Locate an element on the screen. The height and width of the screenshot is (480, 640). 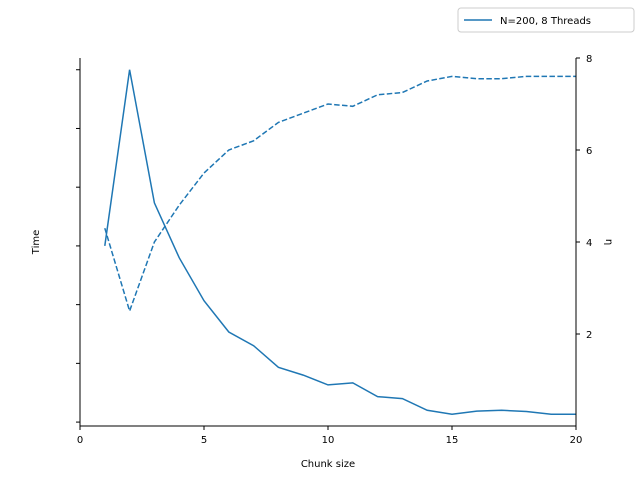
left-y-ticks is located at coordinates (78, 246).